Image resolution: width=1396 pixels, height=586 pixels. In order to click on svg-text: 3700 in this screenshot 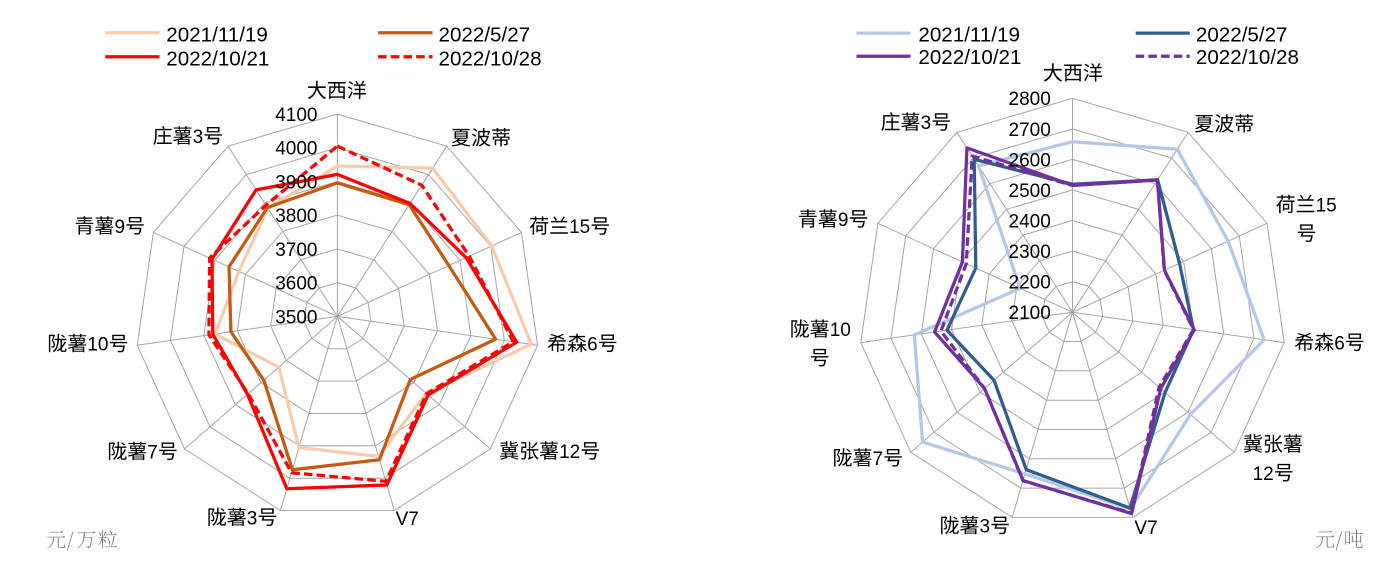, I will do `click(296, 250)`.